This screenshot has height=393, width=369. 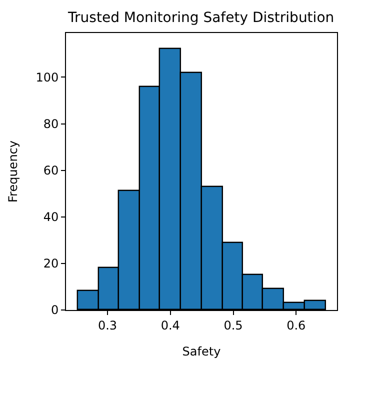 What do you see at coordinates (13, 171) in the screenshot?
I see `y-axis-title: Frequency` at bounding box center [13, 171].